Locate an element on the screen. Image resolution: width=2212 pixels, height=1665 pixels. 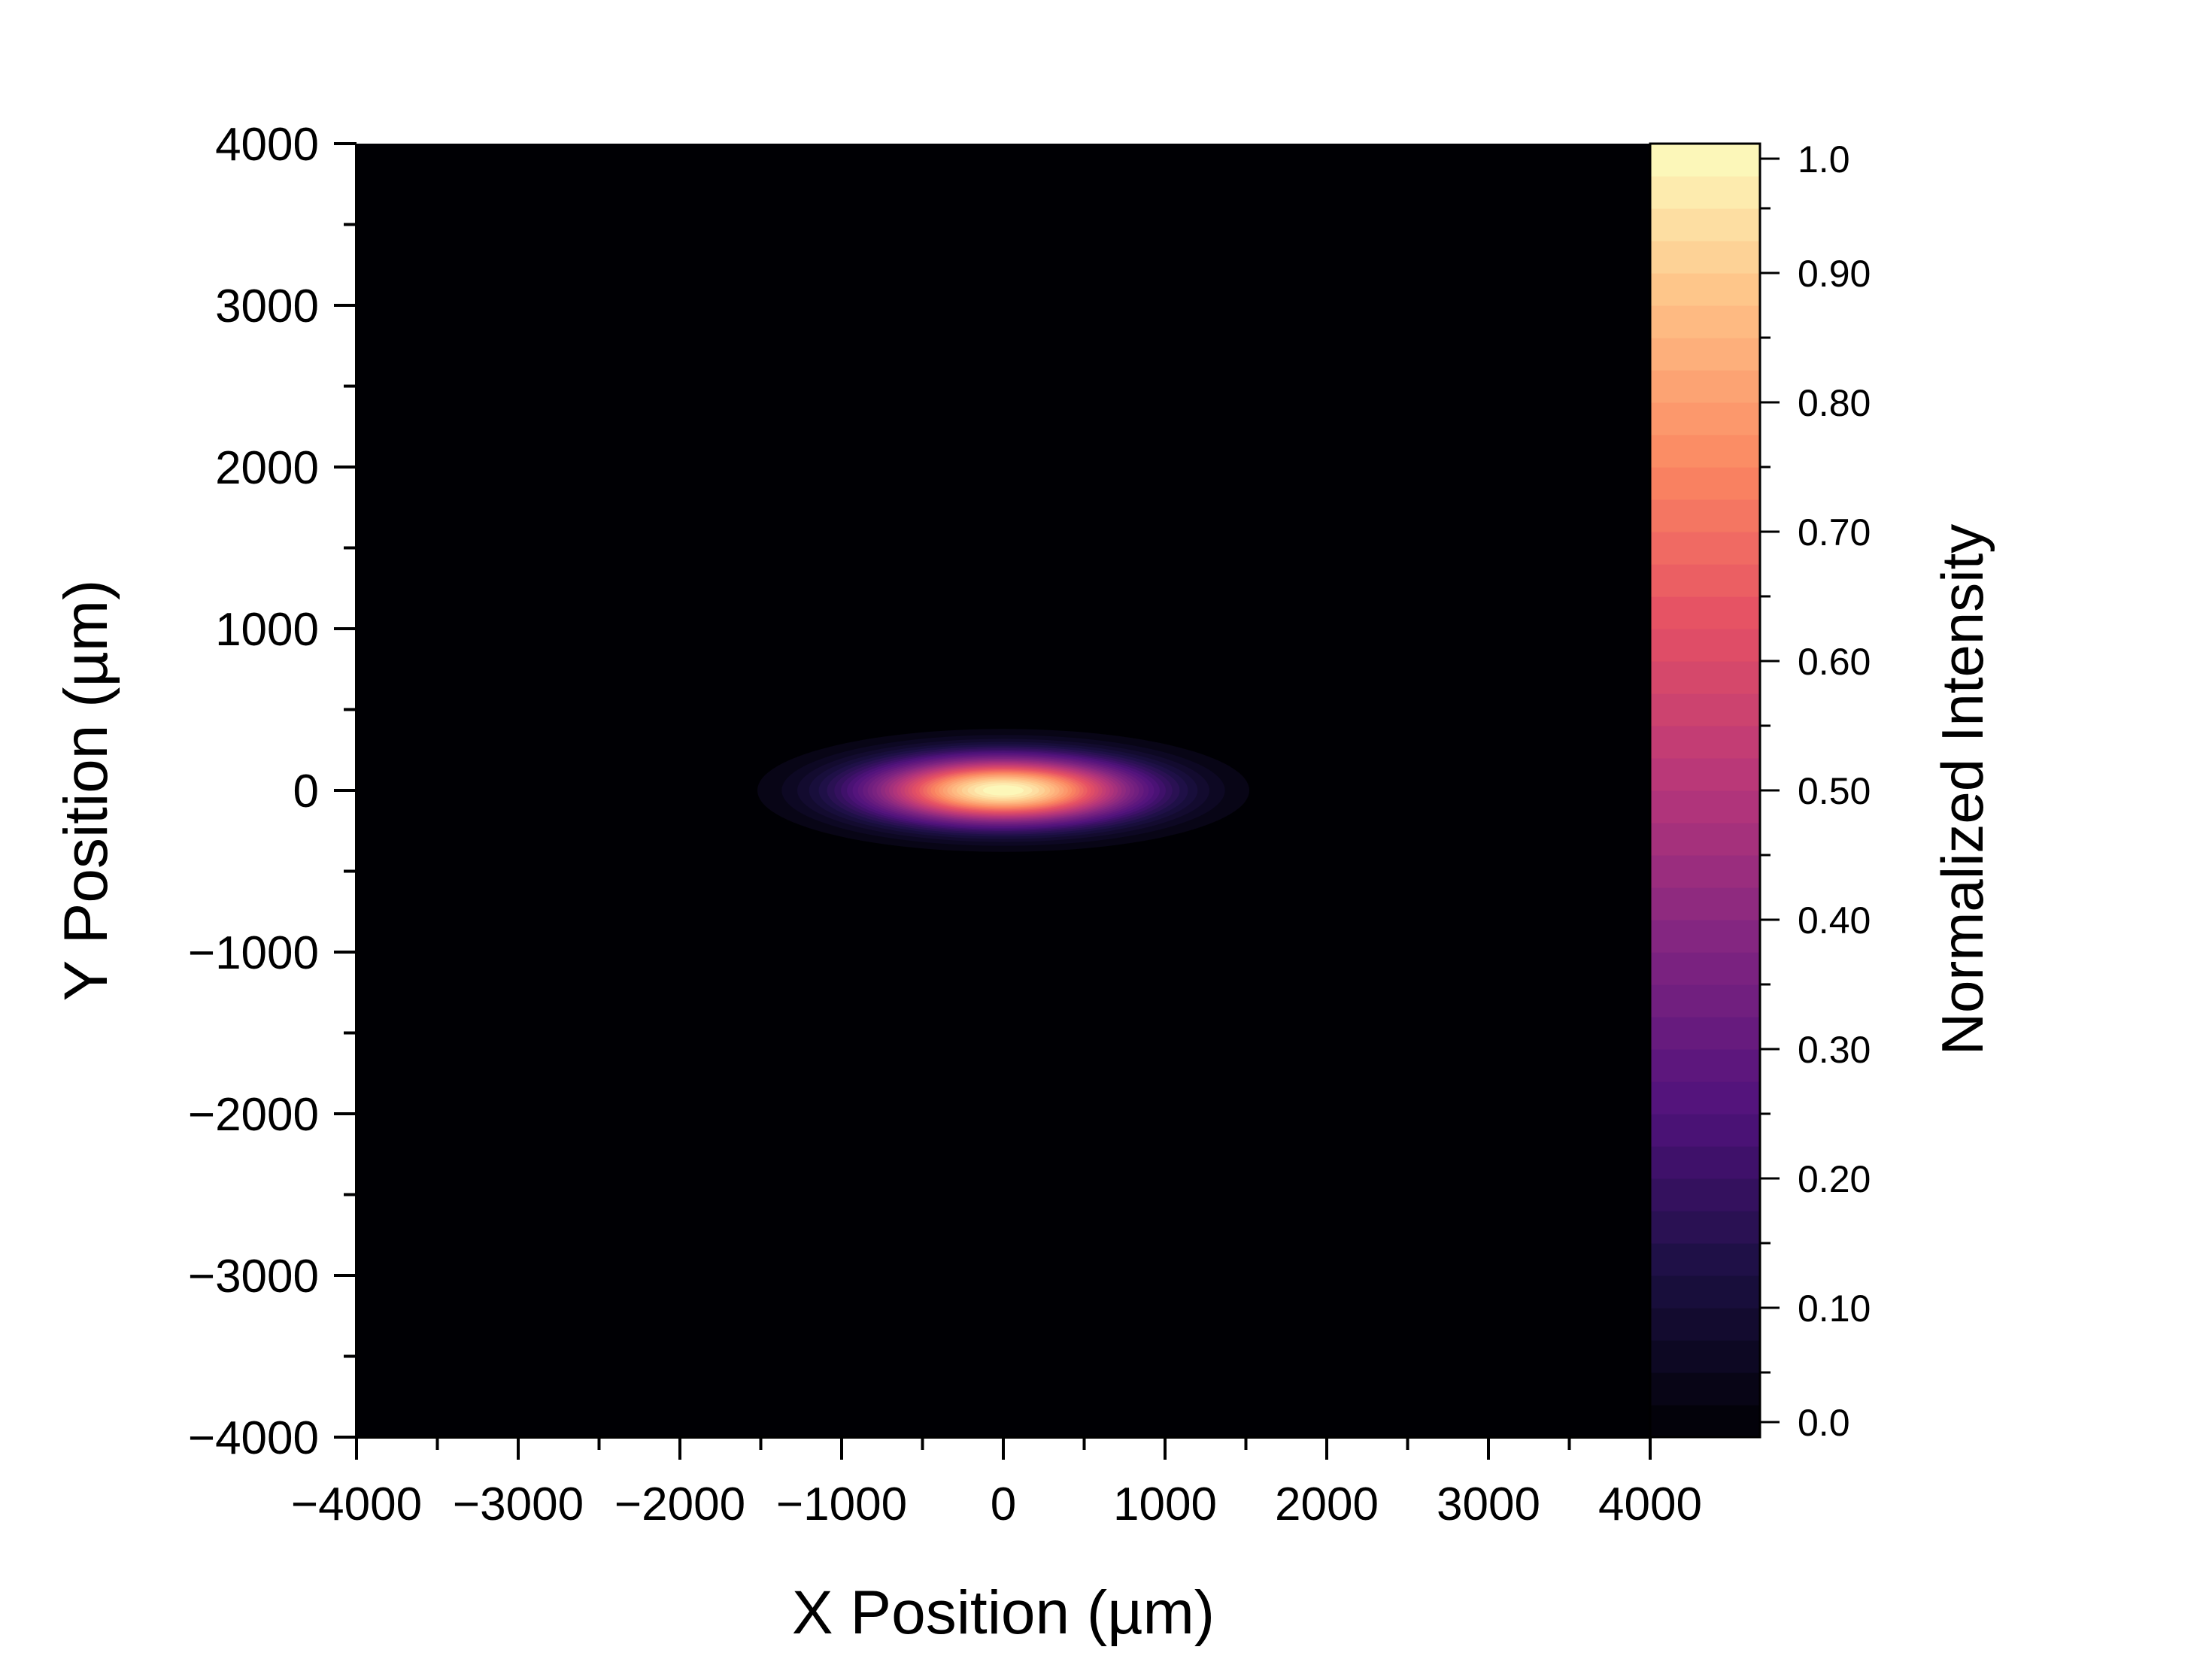
y-tick-label: 2000 is located at coordinates (267, 468).